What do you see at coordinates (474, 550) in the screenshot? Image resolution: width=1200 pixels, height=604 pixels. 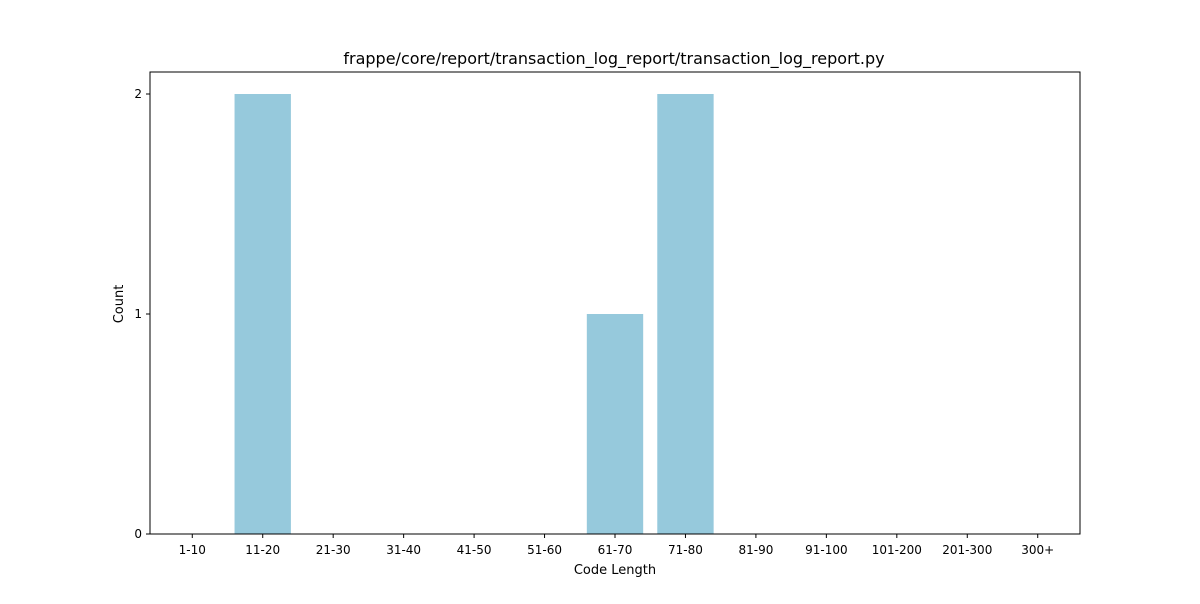 I see `x-tick-label: 41-50` at bounding box center [474, 550].